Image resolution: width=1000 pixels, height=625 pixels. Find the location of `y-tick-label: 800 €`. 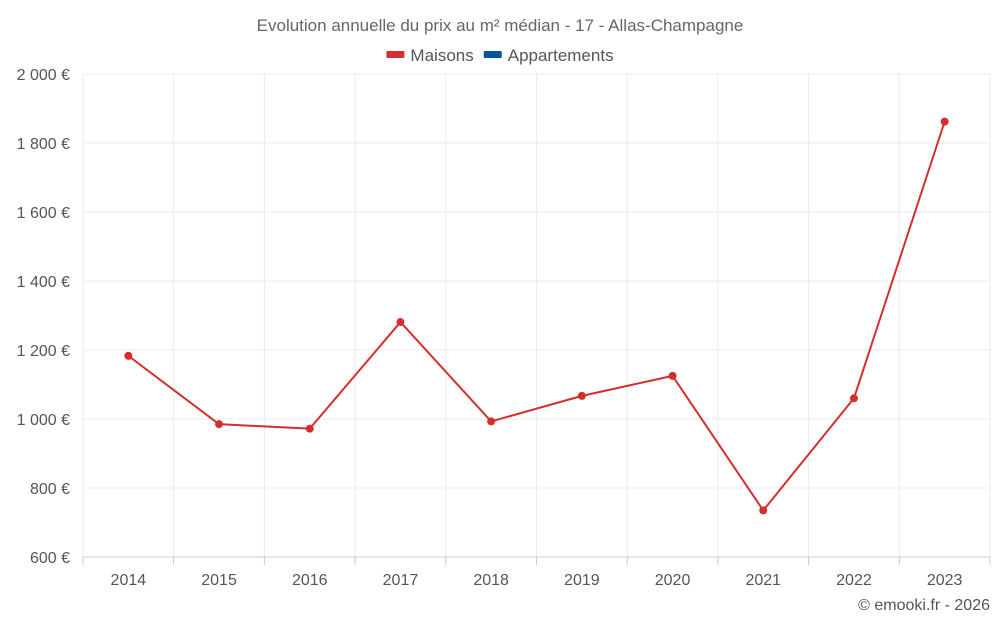

y-tick-label: 800 € is located at coordinates (50, 489).